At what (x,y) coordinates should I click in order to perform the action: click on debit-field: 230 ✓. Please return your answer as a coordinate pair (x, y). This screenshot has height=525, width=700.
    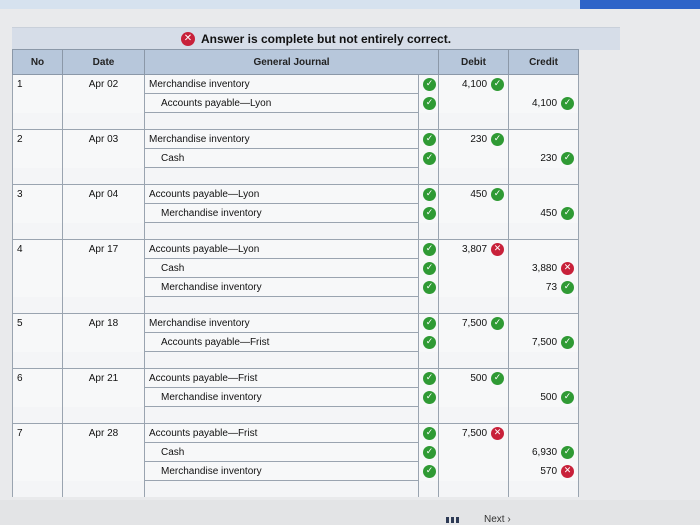
    Looking at the image, I should click on (474, 139).